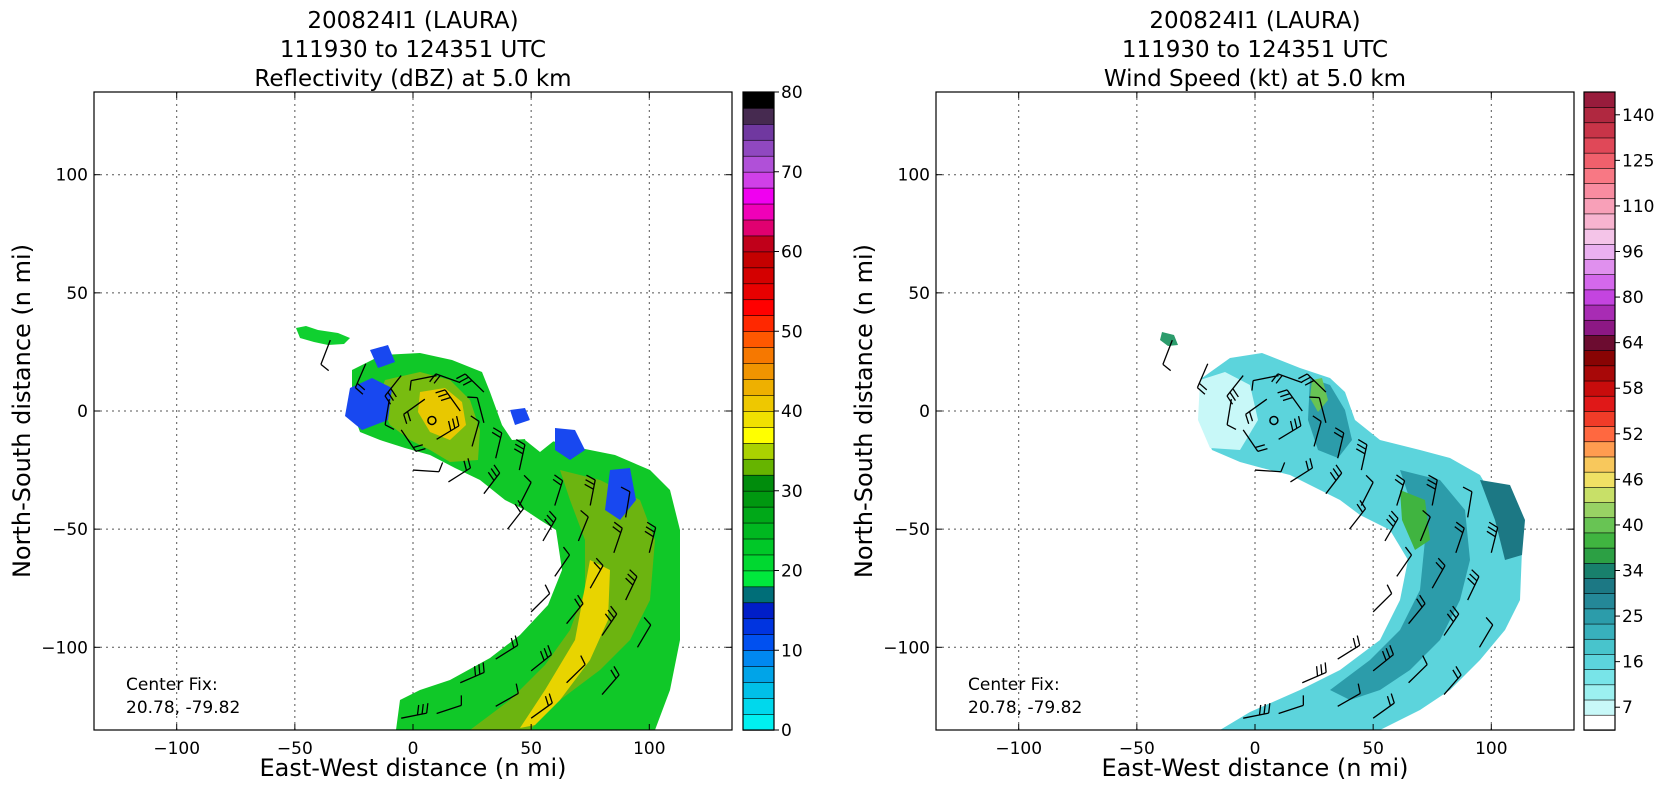 Image resolution: width=1654 pixels, height=787 pixels. What do you see at coordinates (649, 749) in the screenshot?
I see `x-tick-label: 100` at bounding box center [649, 749].